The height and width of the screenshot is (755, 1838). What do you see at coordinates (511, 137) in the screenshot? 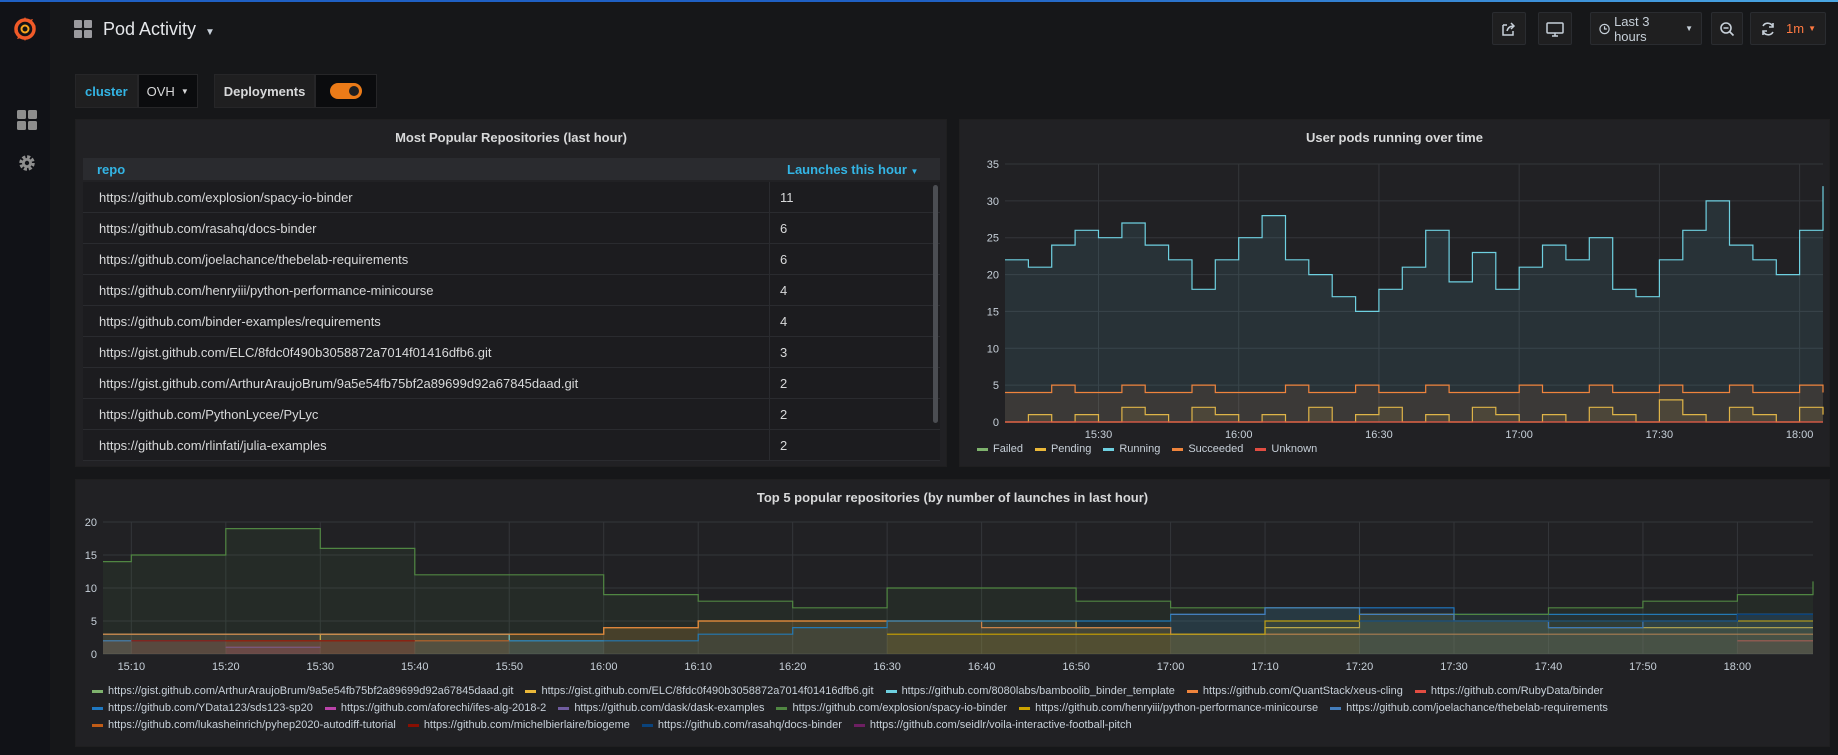
I see `panel-title: Most Popular Repositories (last hour)` at bounding box center [511, 137].